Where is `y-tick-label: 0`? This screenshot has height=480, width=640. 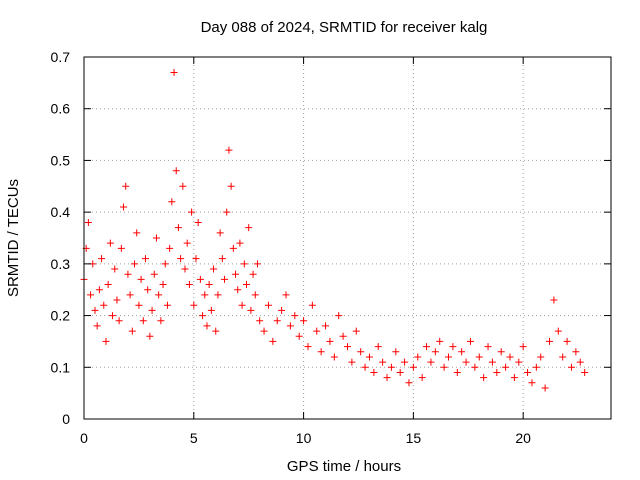 y-tick-label: 0 is located at coordinates (66, 419).